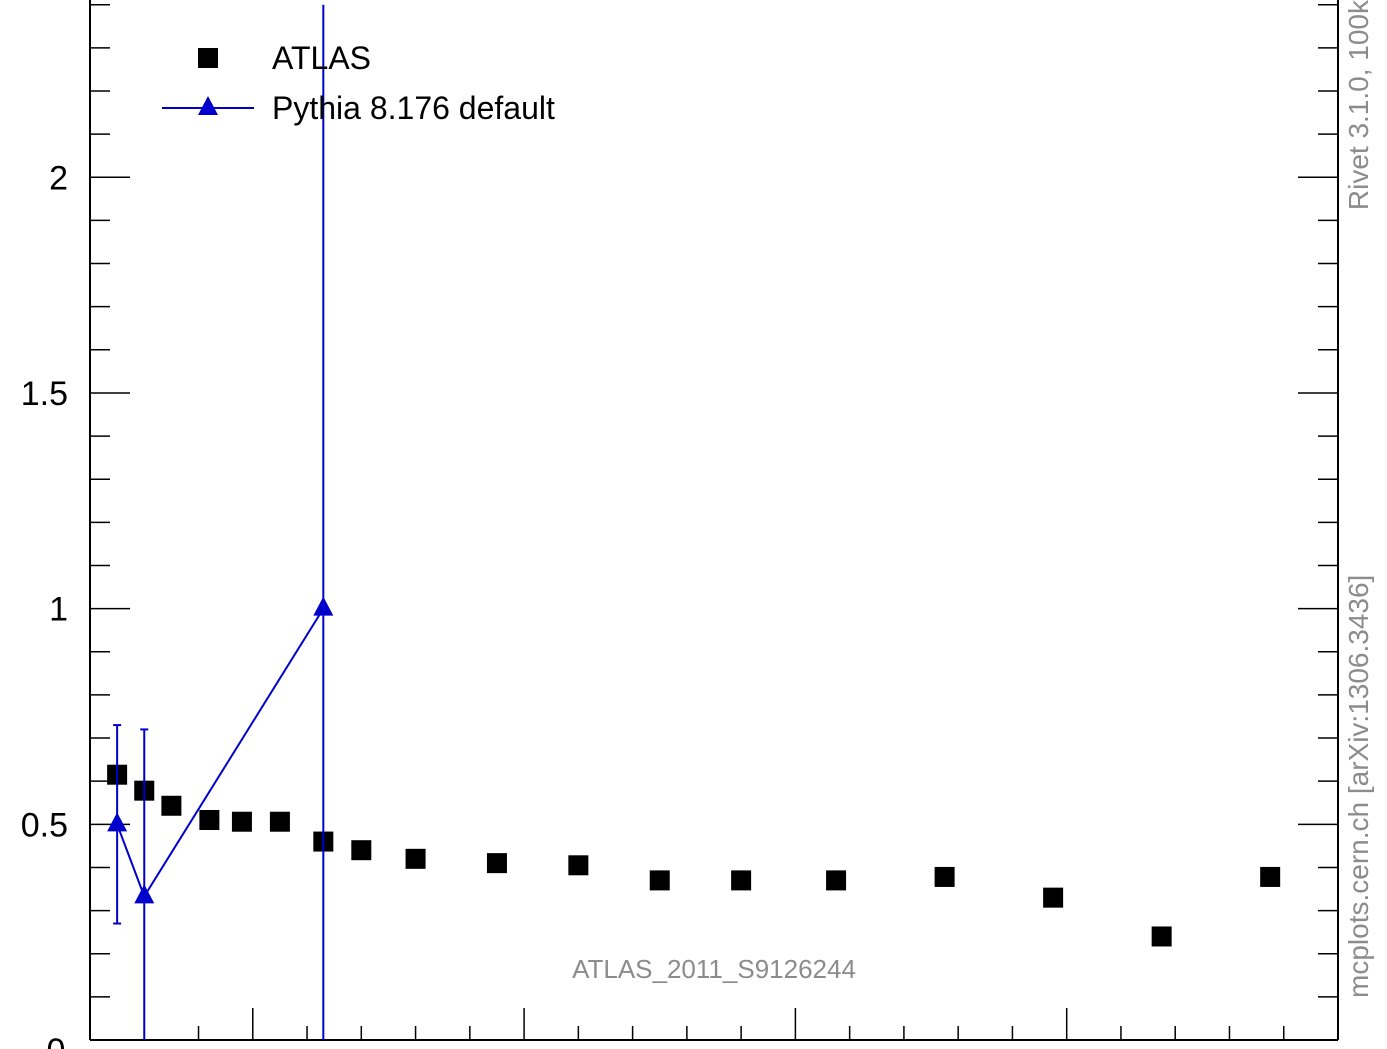 Image resolution: width=1387 pixels, height=1049 pixels. I want to click on legend-label-pythia: Pythia 8.176 default, so click(413, 108).